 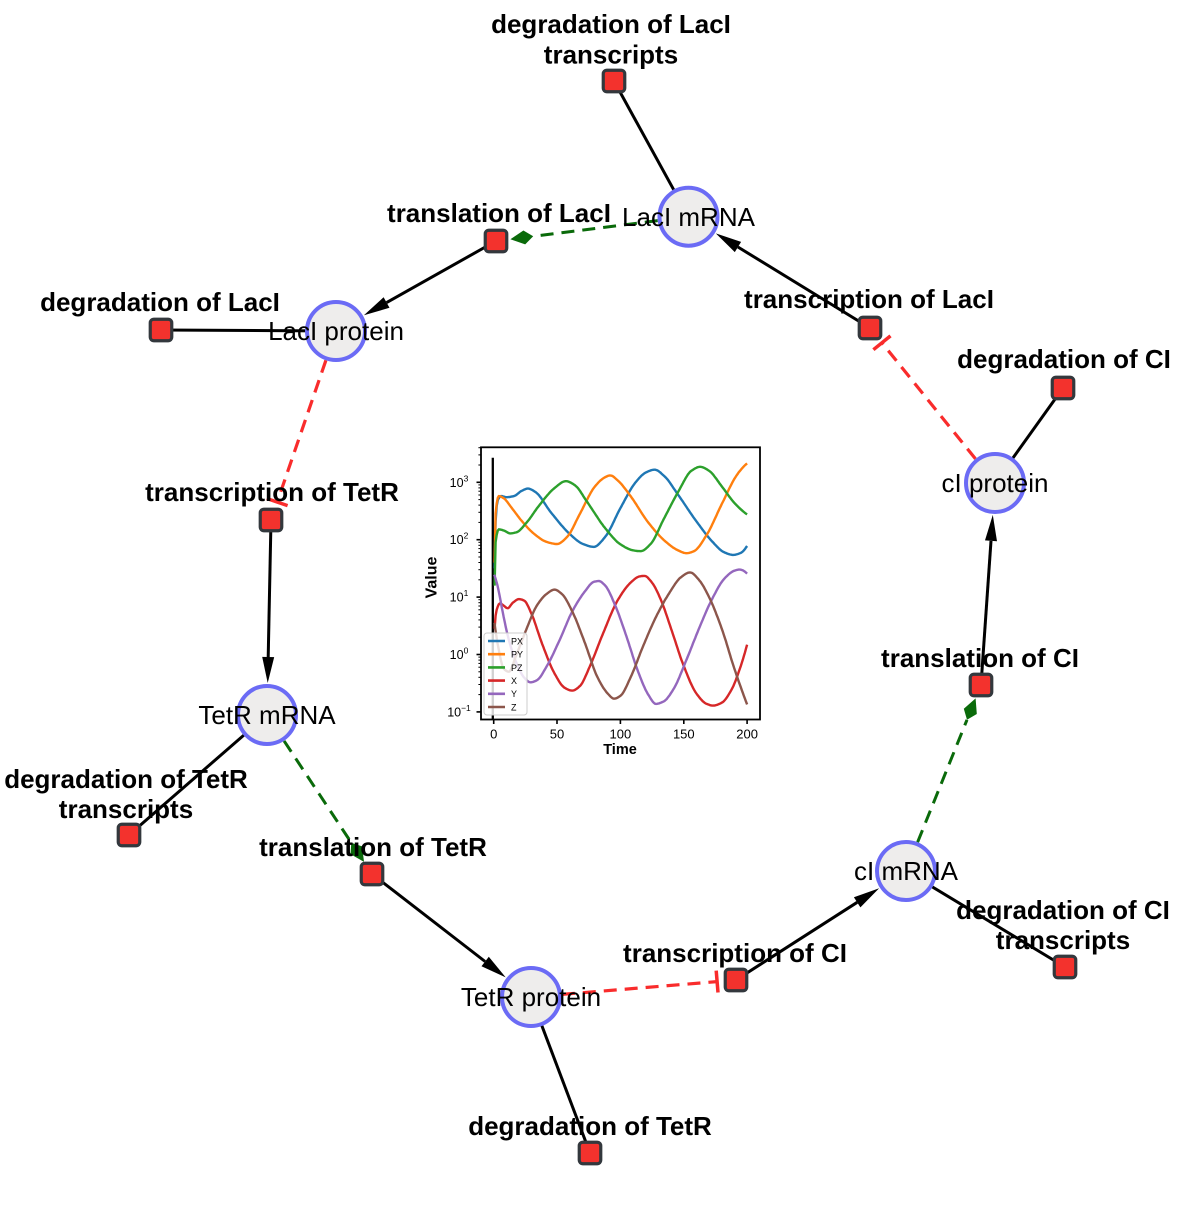 What do you see at coordinates (272, 492) in the screenshot?
I see `svg-text: transcription of TetR` at bounding box center [272, 492].